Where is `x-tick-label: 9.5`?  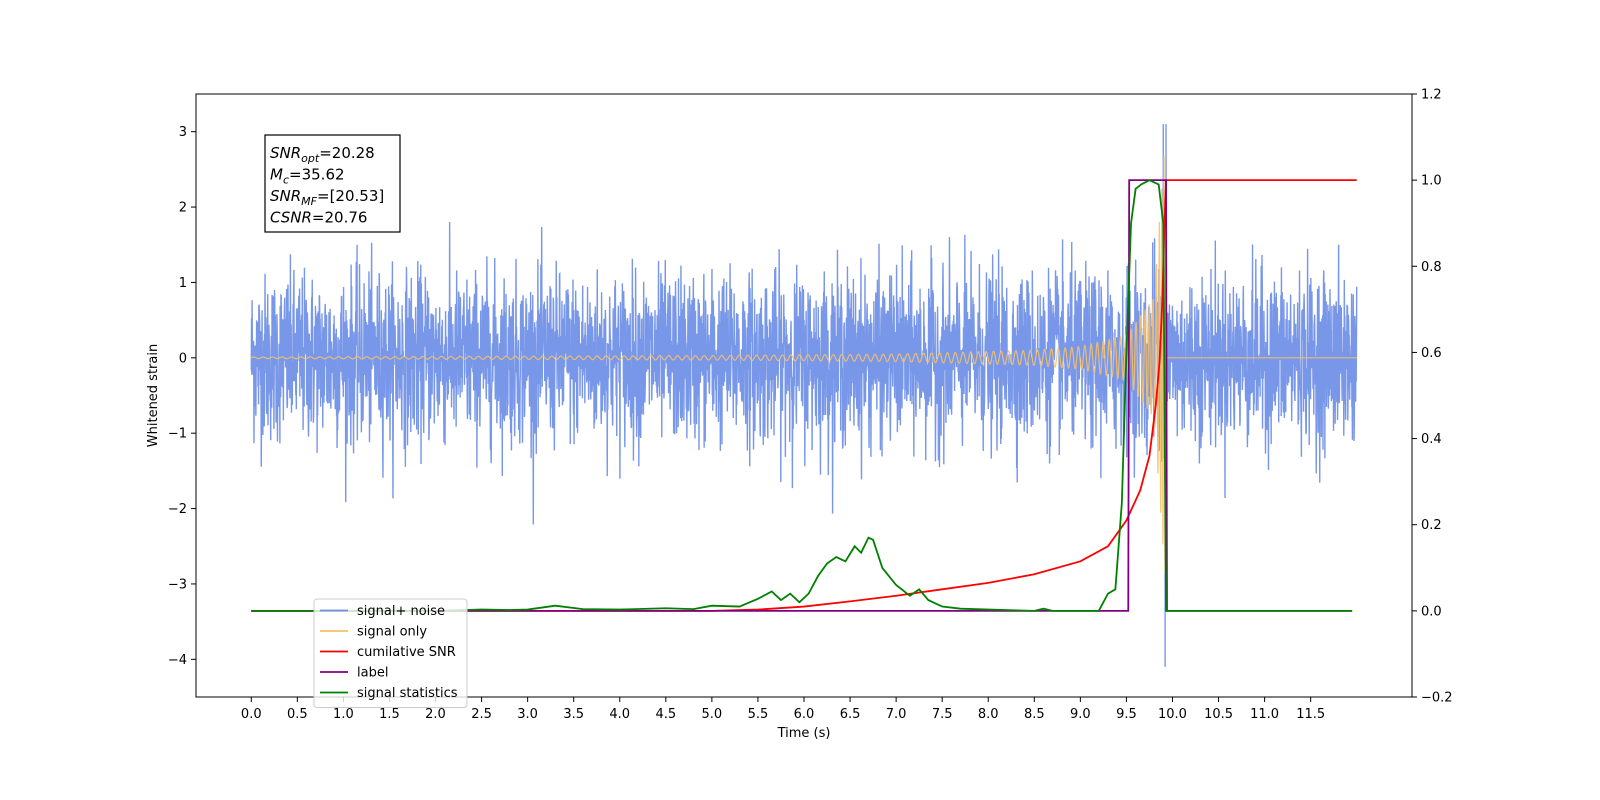 x-tick-label: 9.5 is located at coordinates (1126, 714).